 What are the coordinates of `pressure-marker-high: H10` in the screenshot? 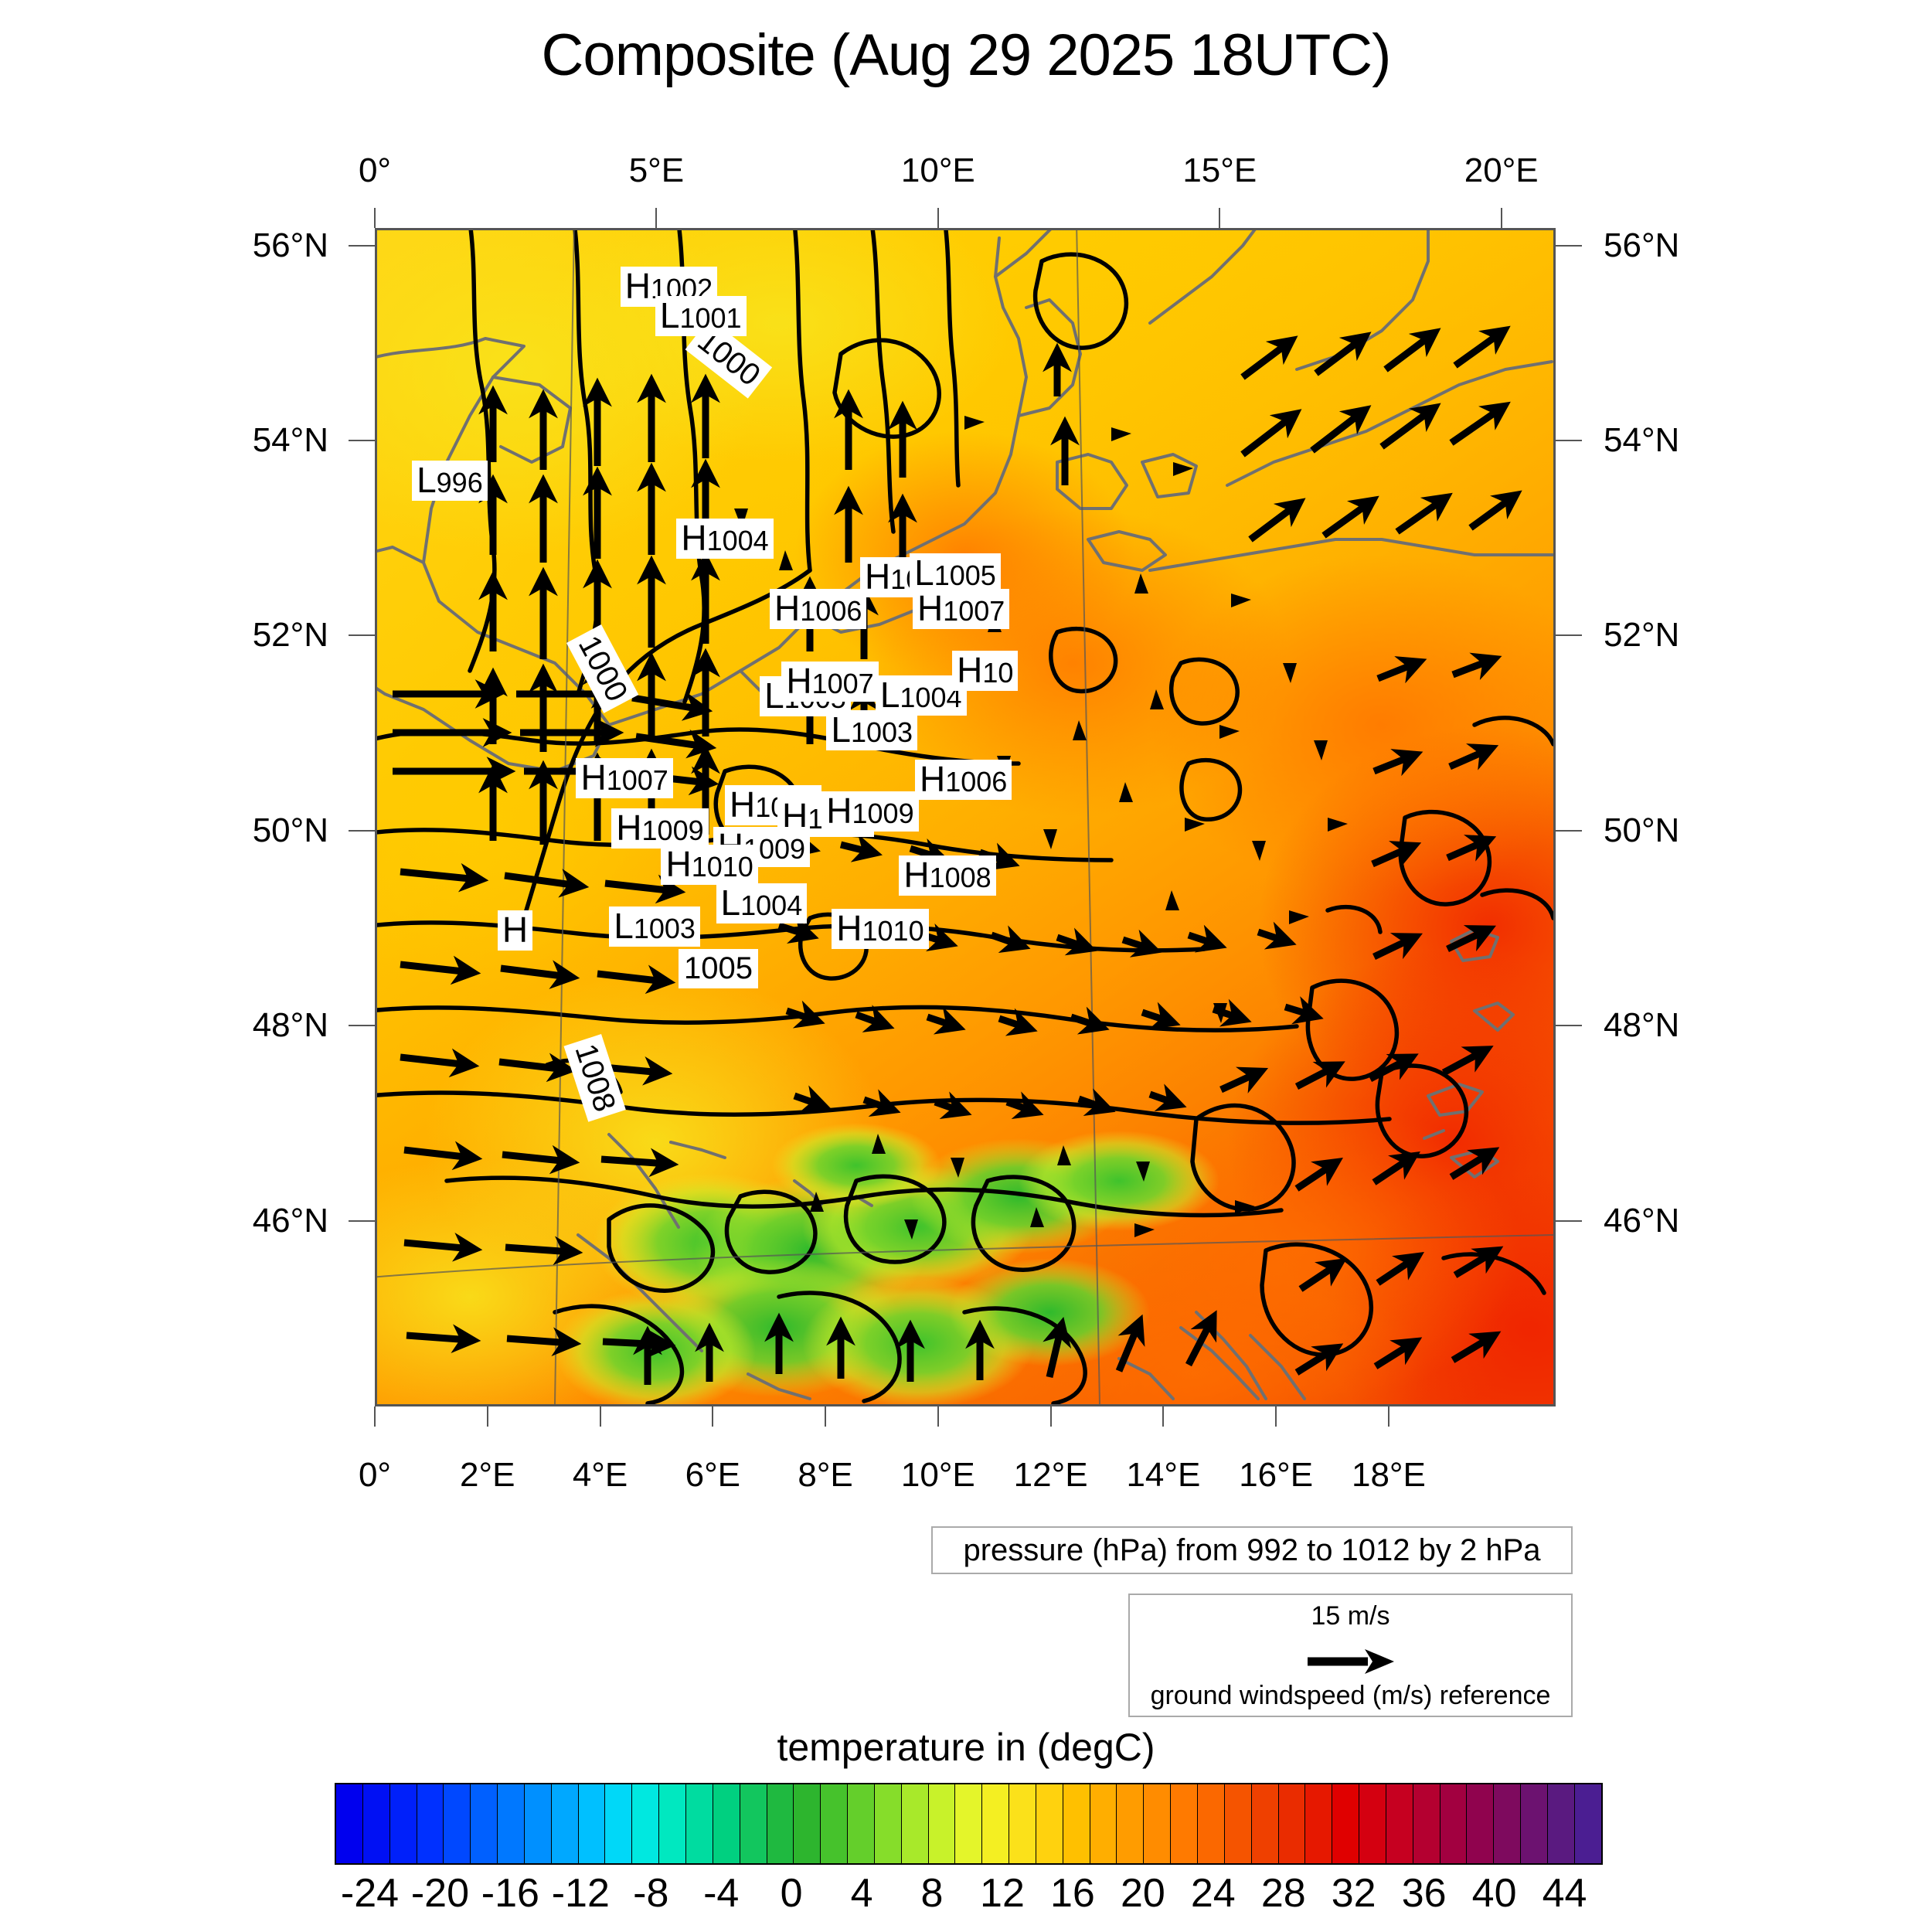 It's located at (985, 670).